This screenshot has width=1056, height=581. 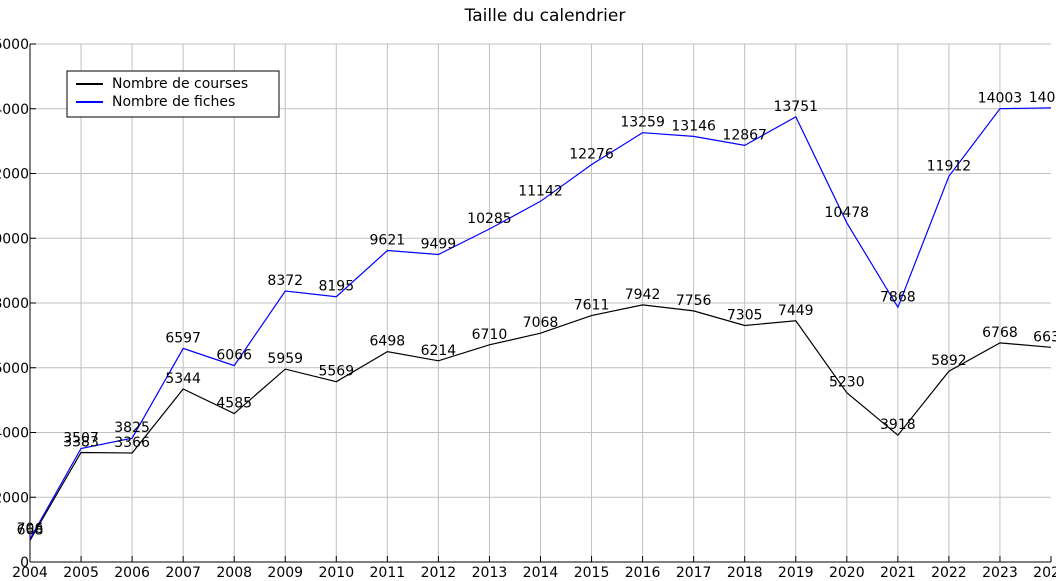 I want to click on x-tick-label: 2010, so click(x=336, y=573).